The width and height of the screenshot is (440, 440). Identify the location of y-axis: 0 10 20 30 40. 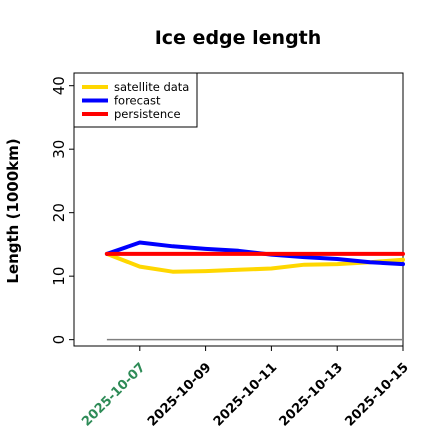
(62, 210).